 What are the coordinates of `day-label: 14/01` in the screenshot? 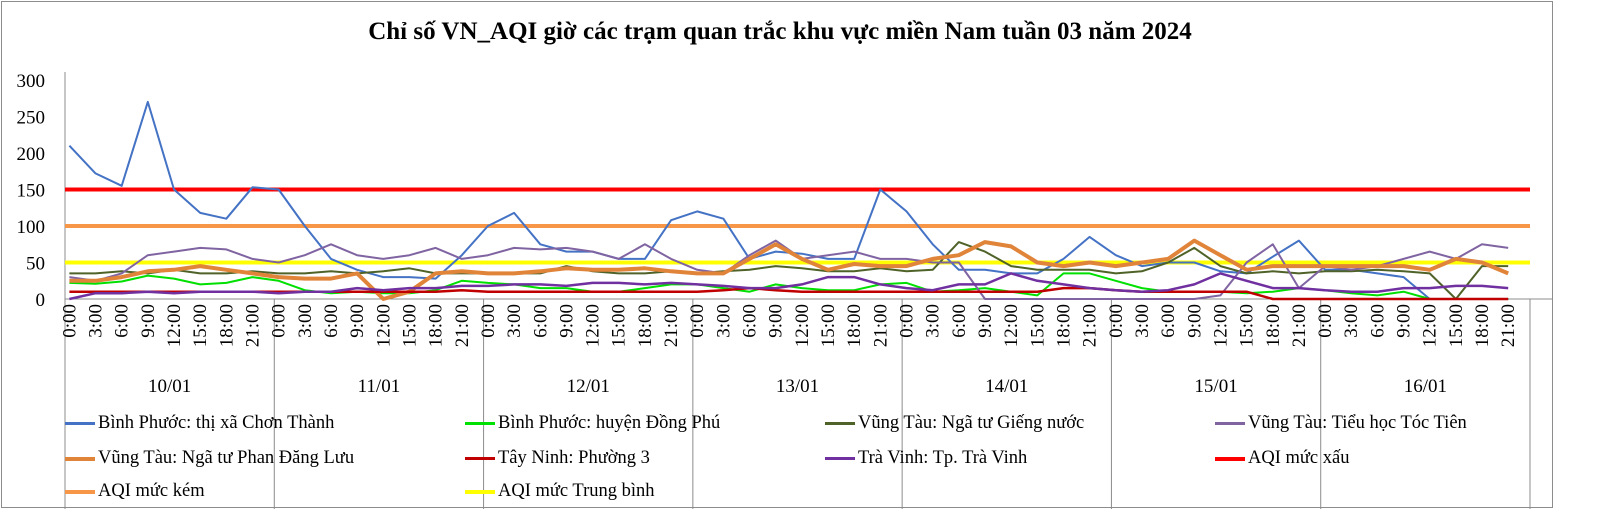 It's located at (1006, 386).